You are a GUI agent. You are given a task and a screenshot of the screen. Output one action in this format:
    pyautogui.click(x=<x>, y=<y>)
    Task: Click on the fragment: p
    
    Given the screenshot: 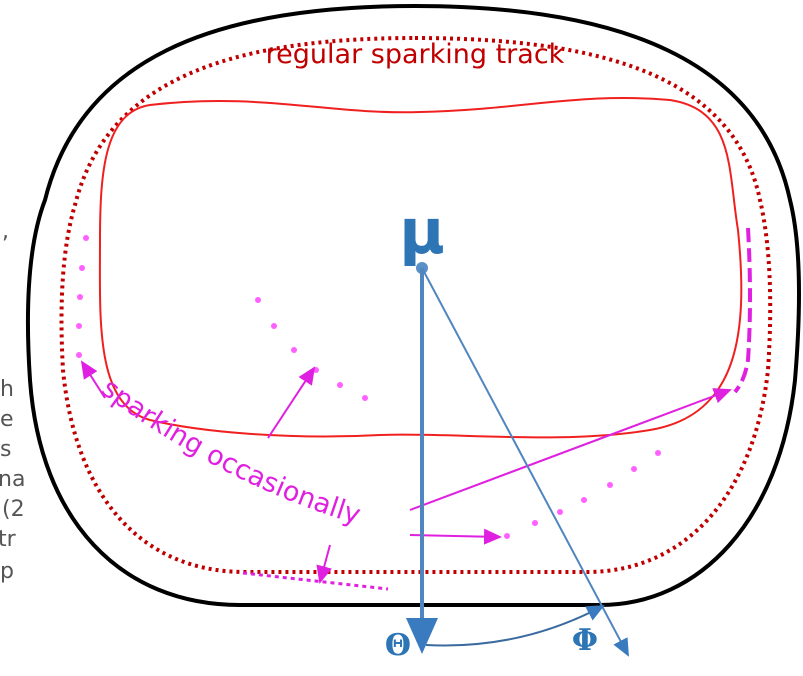 What is the action you would take?
    pyautogui.click(x=7, y=571)
    